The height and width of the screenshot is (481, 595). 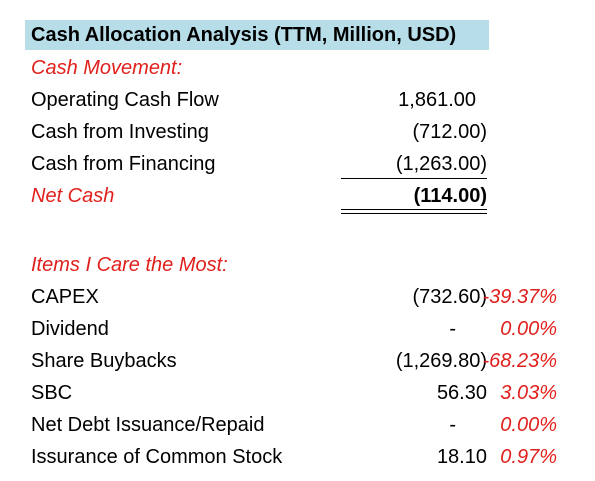 I want to click on table-row: CAPEX (732.60) -39.37%, so click(x=297, y=297).